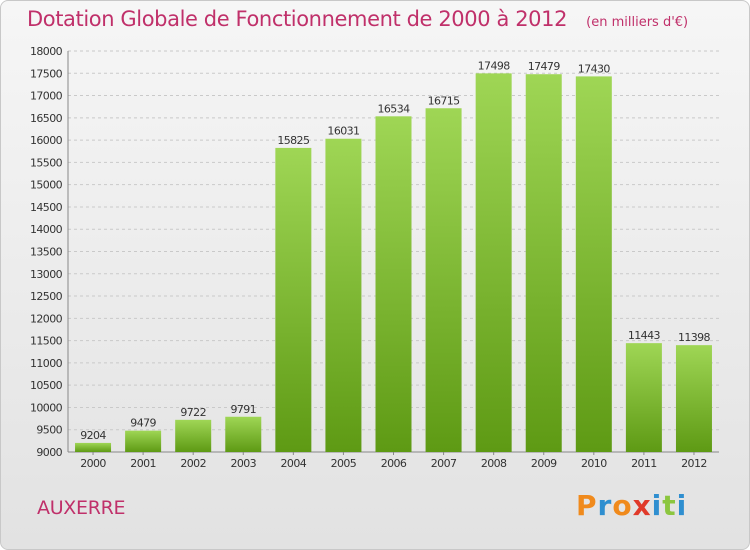  What do you see at coordinates (143, 463) in the screenshot?
I see `x-tick-label: 2001` at bounding box center [143, 463].